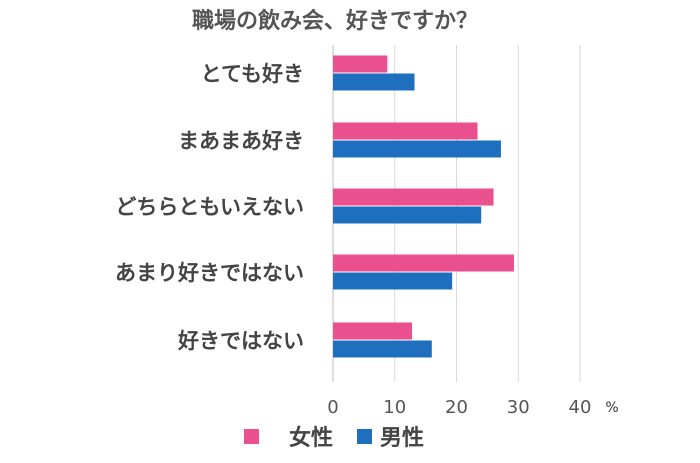 This screenshot has width=700, height=463. Describe the element at coordinates (240, 341) in the screenshot. I see `category-label: 好きではない` at that location.